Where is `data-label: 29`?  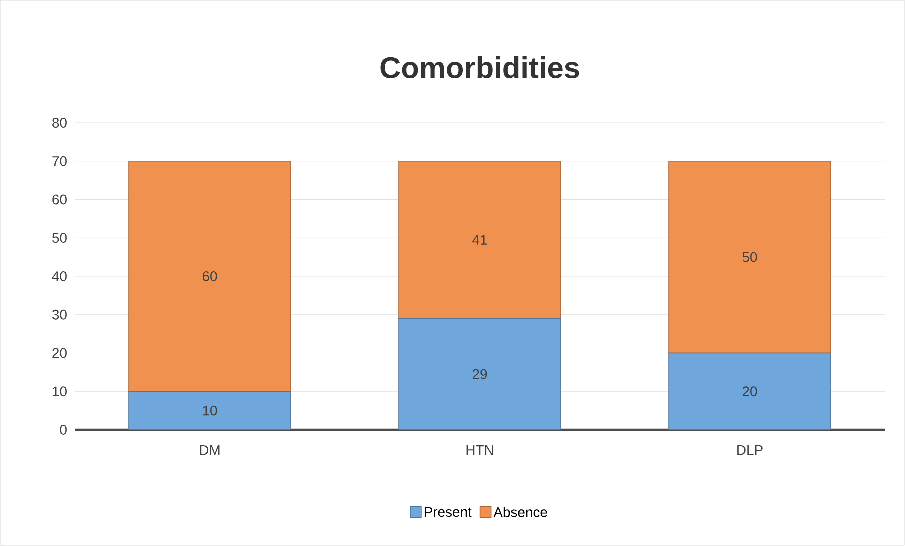
data-label: 29 is located at coordinates (480, 374).